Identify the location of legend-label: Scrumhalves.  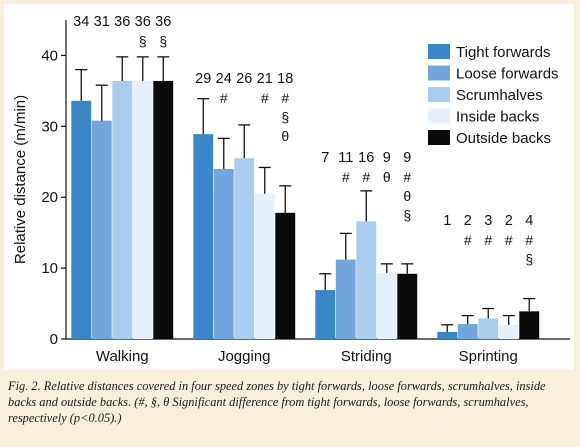
(499, 95).